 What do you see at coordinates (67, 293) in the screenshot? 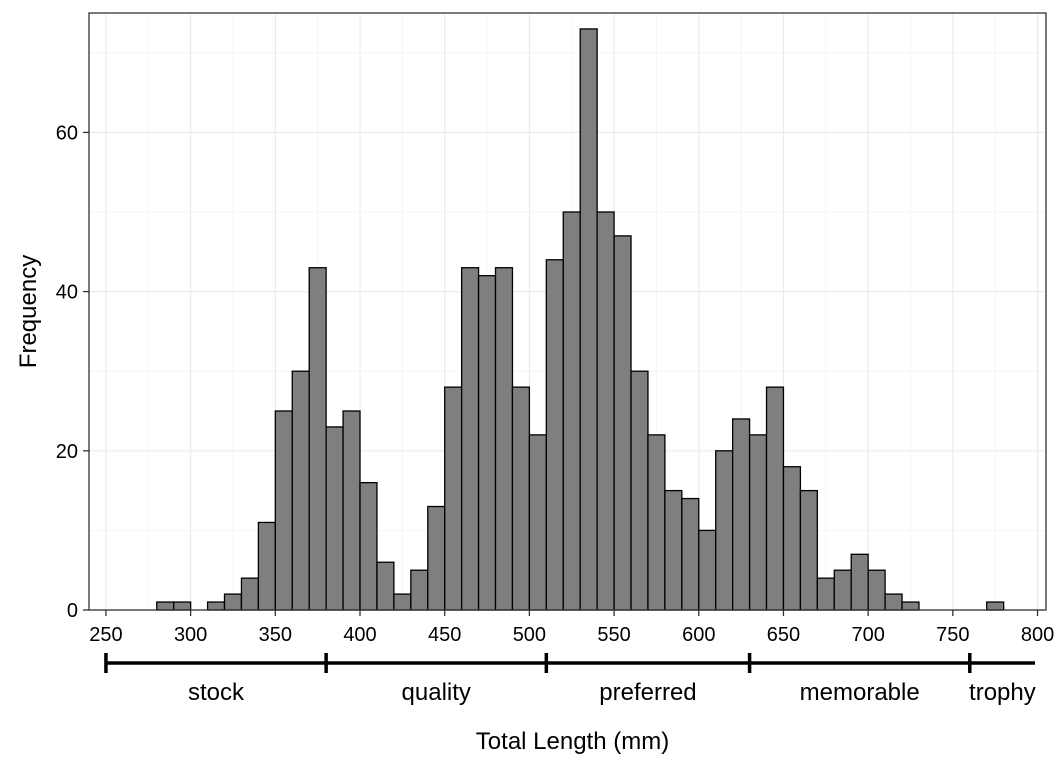
I see `y-tick-label: 40` at bounding box center [67, 293].